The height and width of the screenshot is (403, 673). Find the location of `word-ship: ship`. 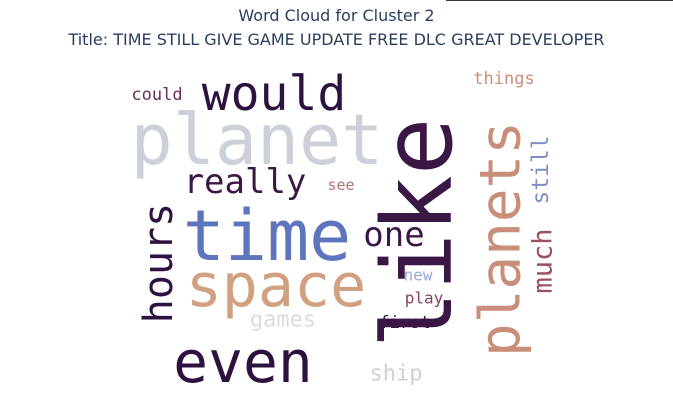

word-ship: ship is located at coordinates (396, 374).